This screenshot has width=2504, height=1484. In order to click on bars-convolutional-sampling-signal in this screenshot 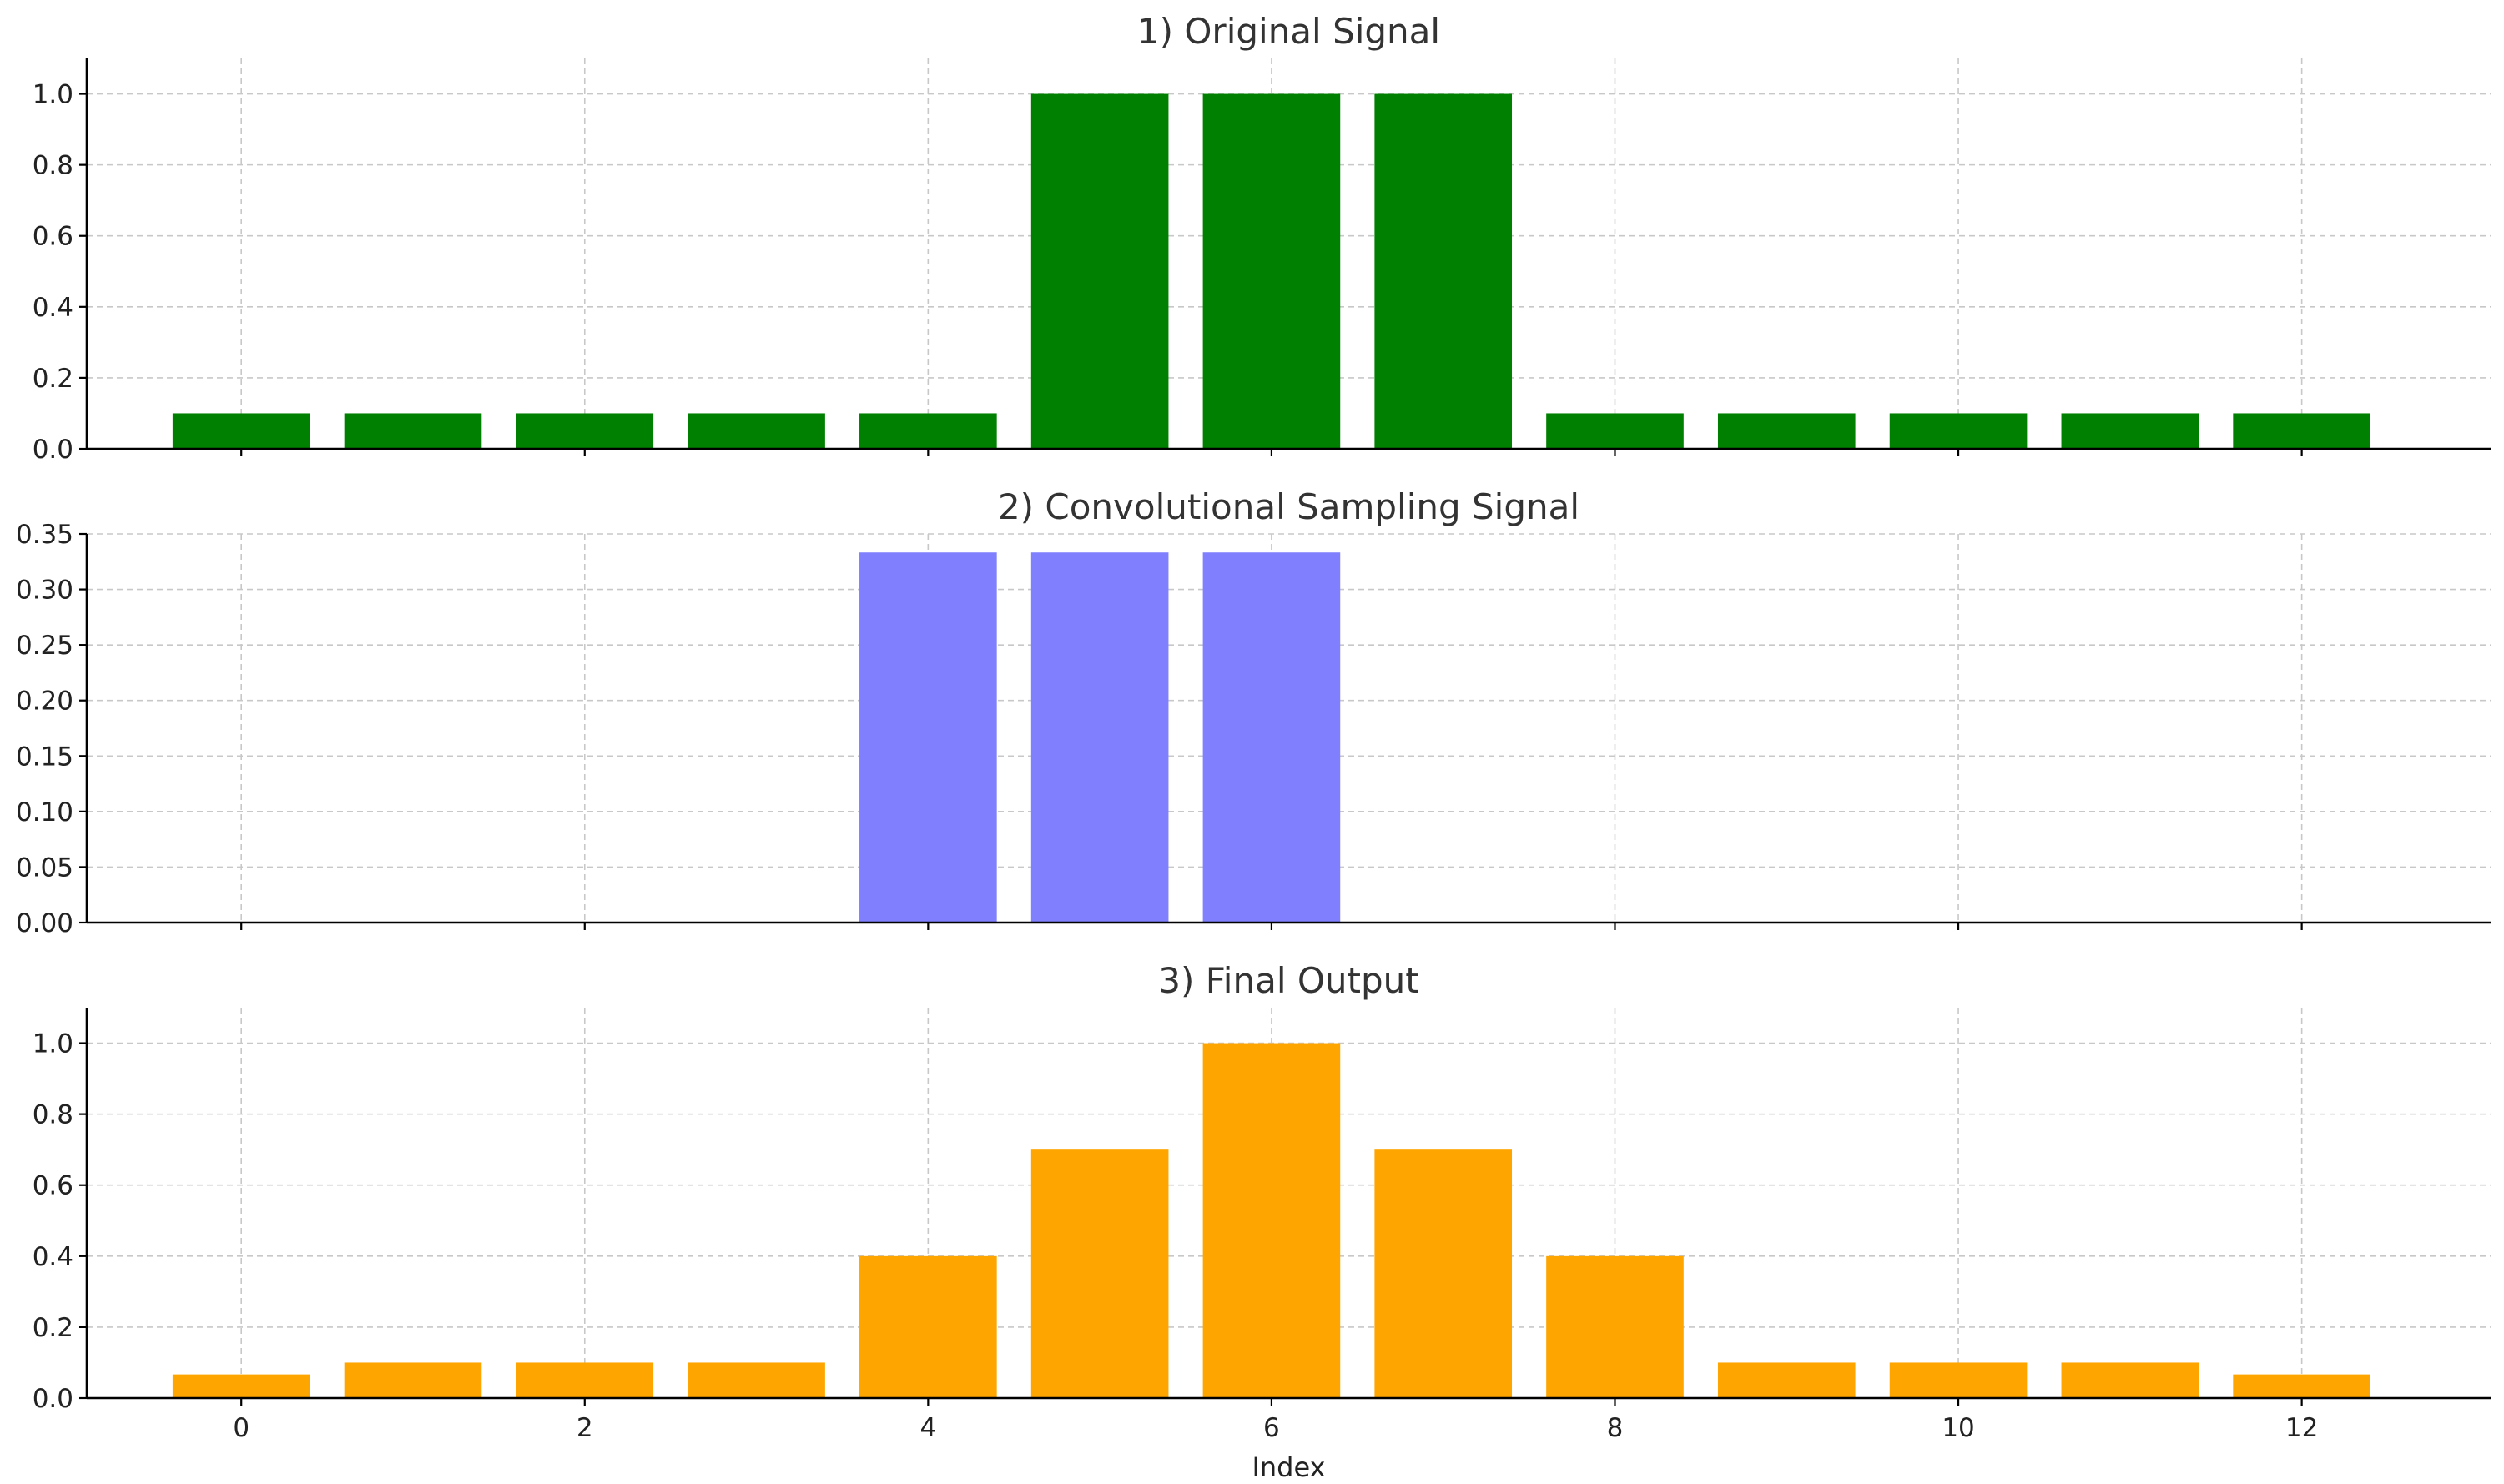, I will do `click(1100, 738)`.